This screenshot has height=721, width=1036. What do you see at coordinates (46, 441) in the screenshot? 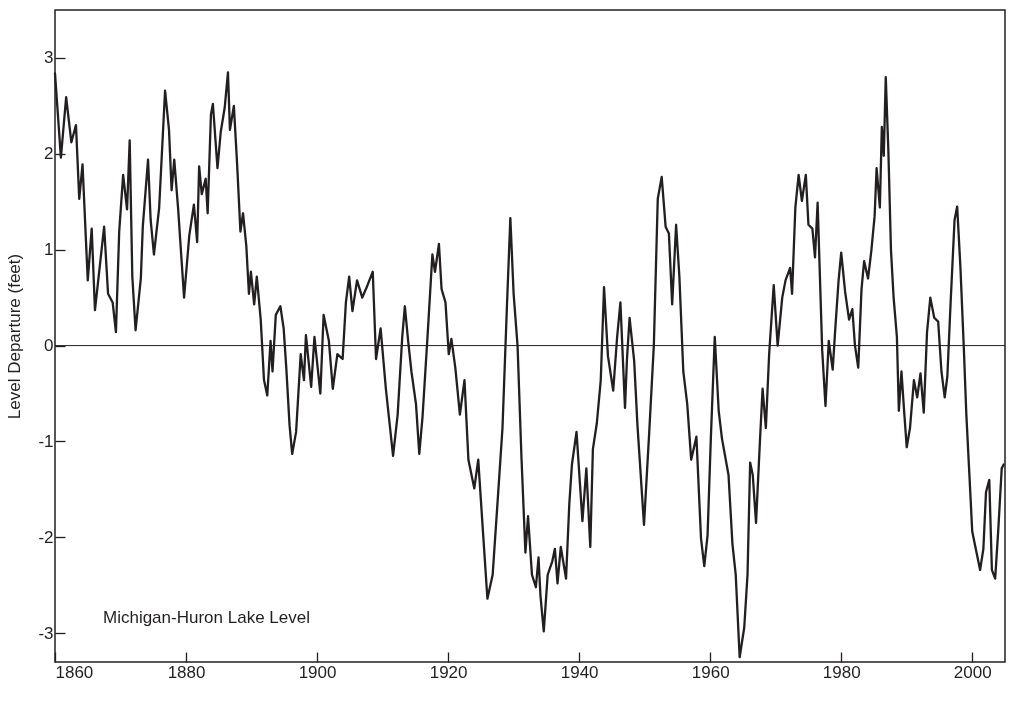
I see `y-tick-label: -1` at bounding box center [46, 441].